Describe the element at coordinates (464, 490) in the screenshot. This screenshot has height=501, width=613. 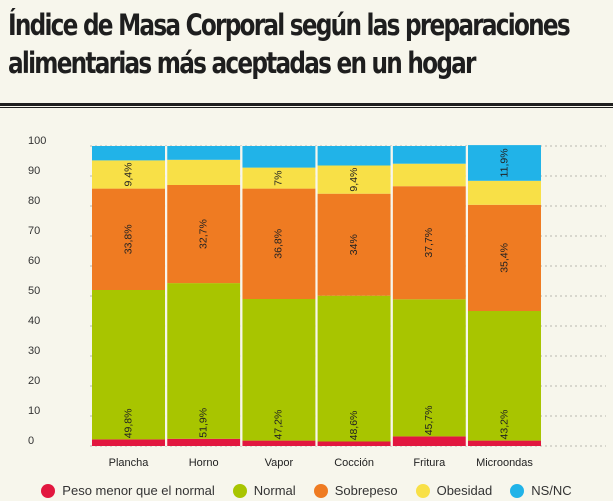
I see `legend-label: Obesidad` at that location.